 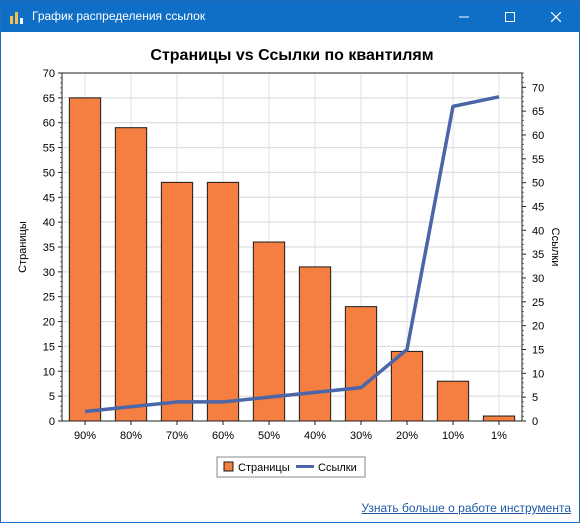 What do you see at coordinates (538, 160) in the screenshot?
I see `y2-tick-label: 55` at bounding box center [538, 160].